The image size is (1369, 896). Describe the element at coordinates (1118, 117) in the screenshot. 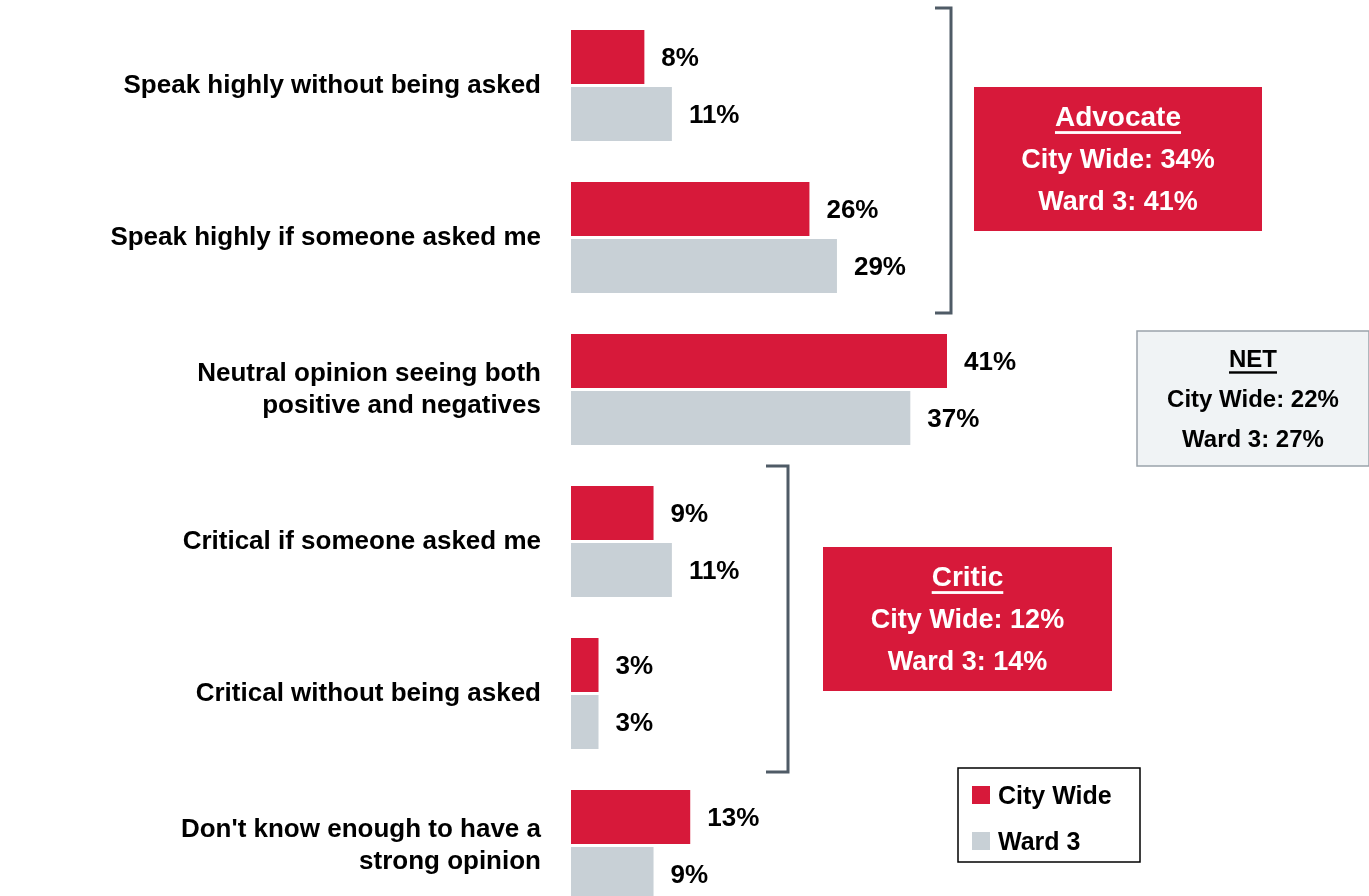

I see `text: Advocate` at that location.